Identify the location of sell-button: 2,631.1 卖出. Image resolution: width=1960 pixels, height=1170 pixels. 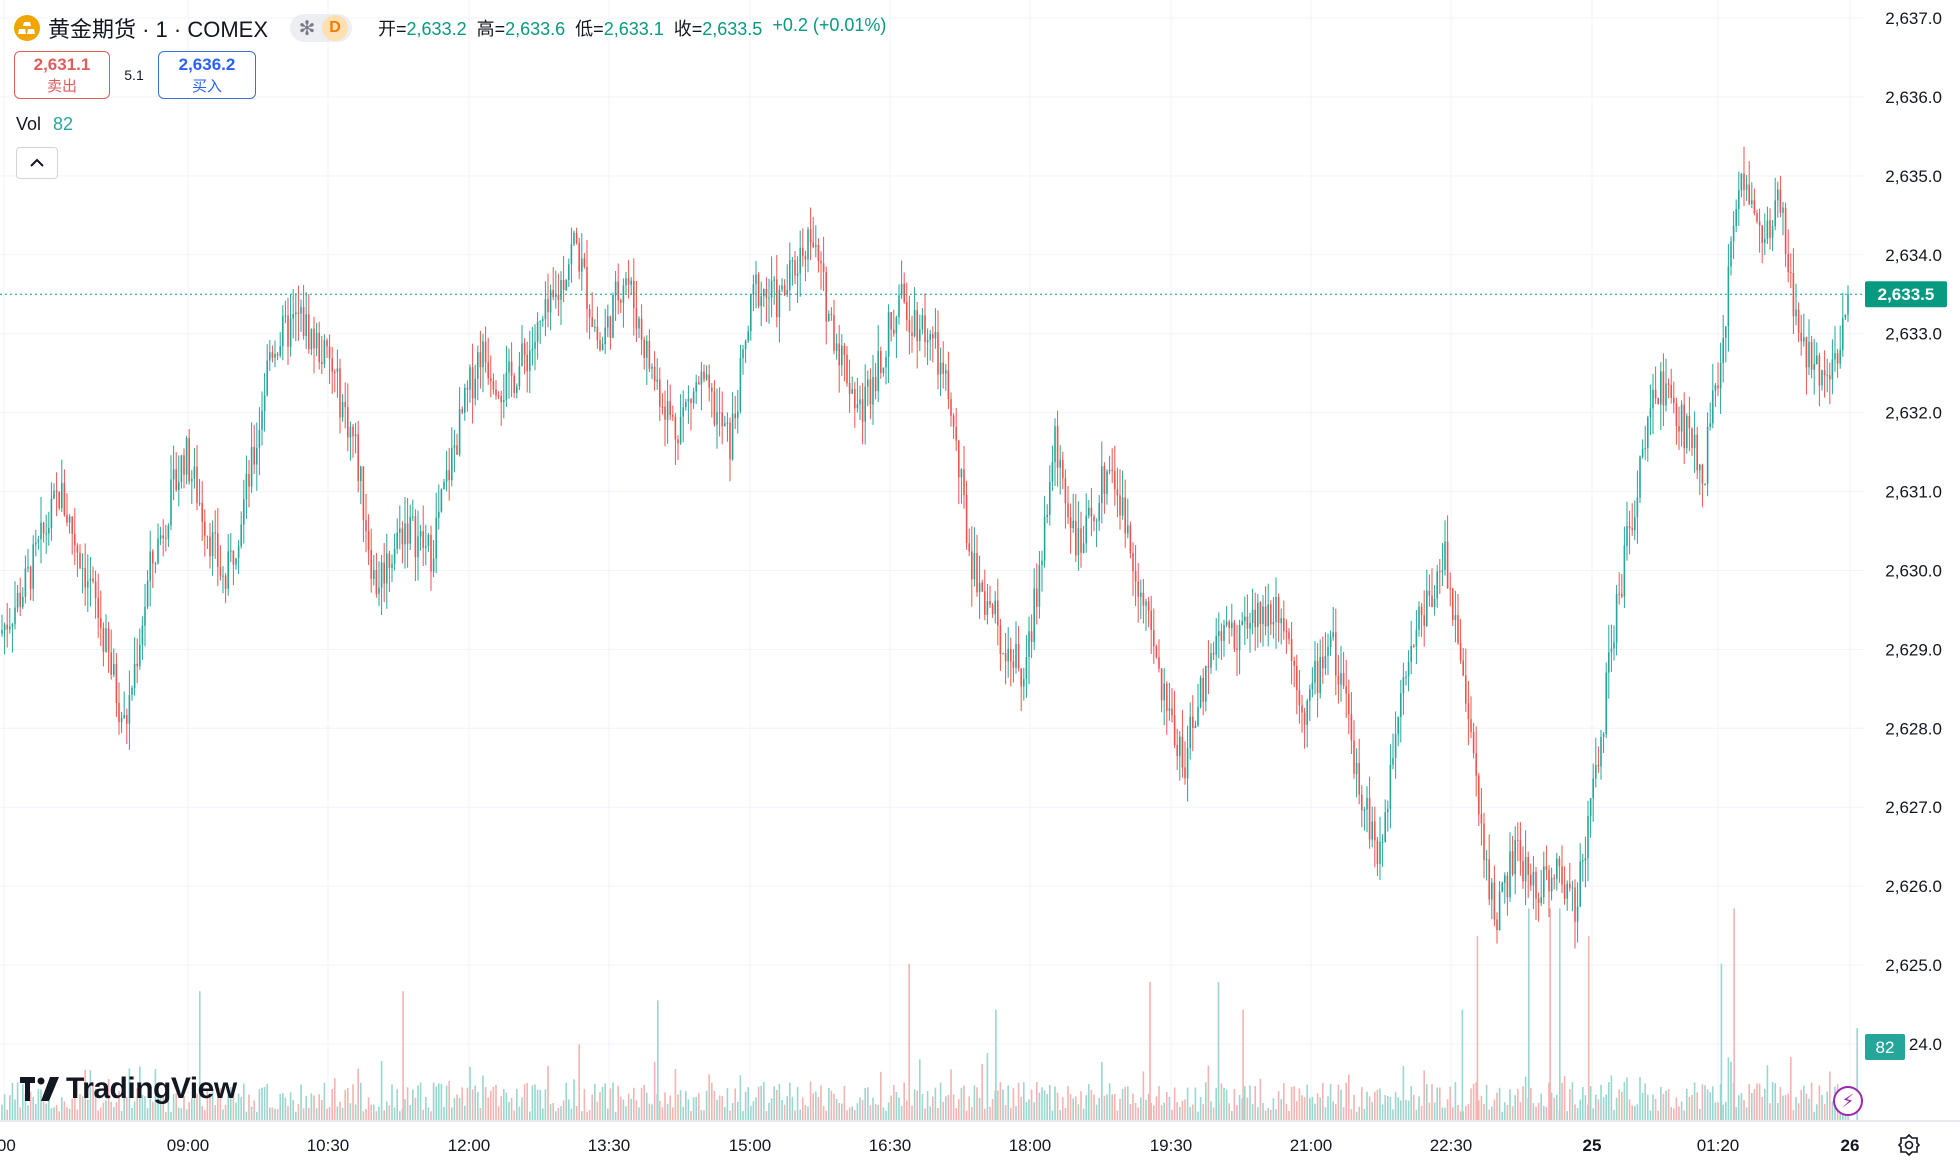
(62, 75).